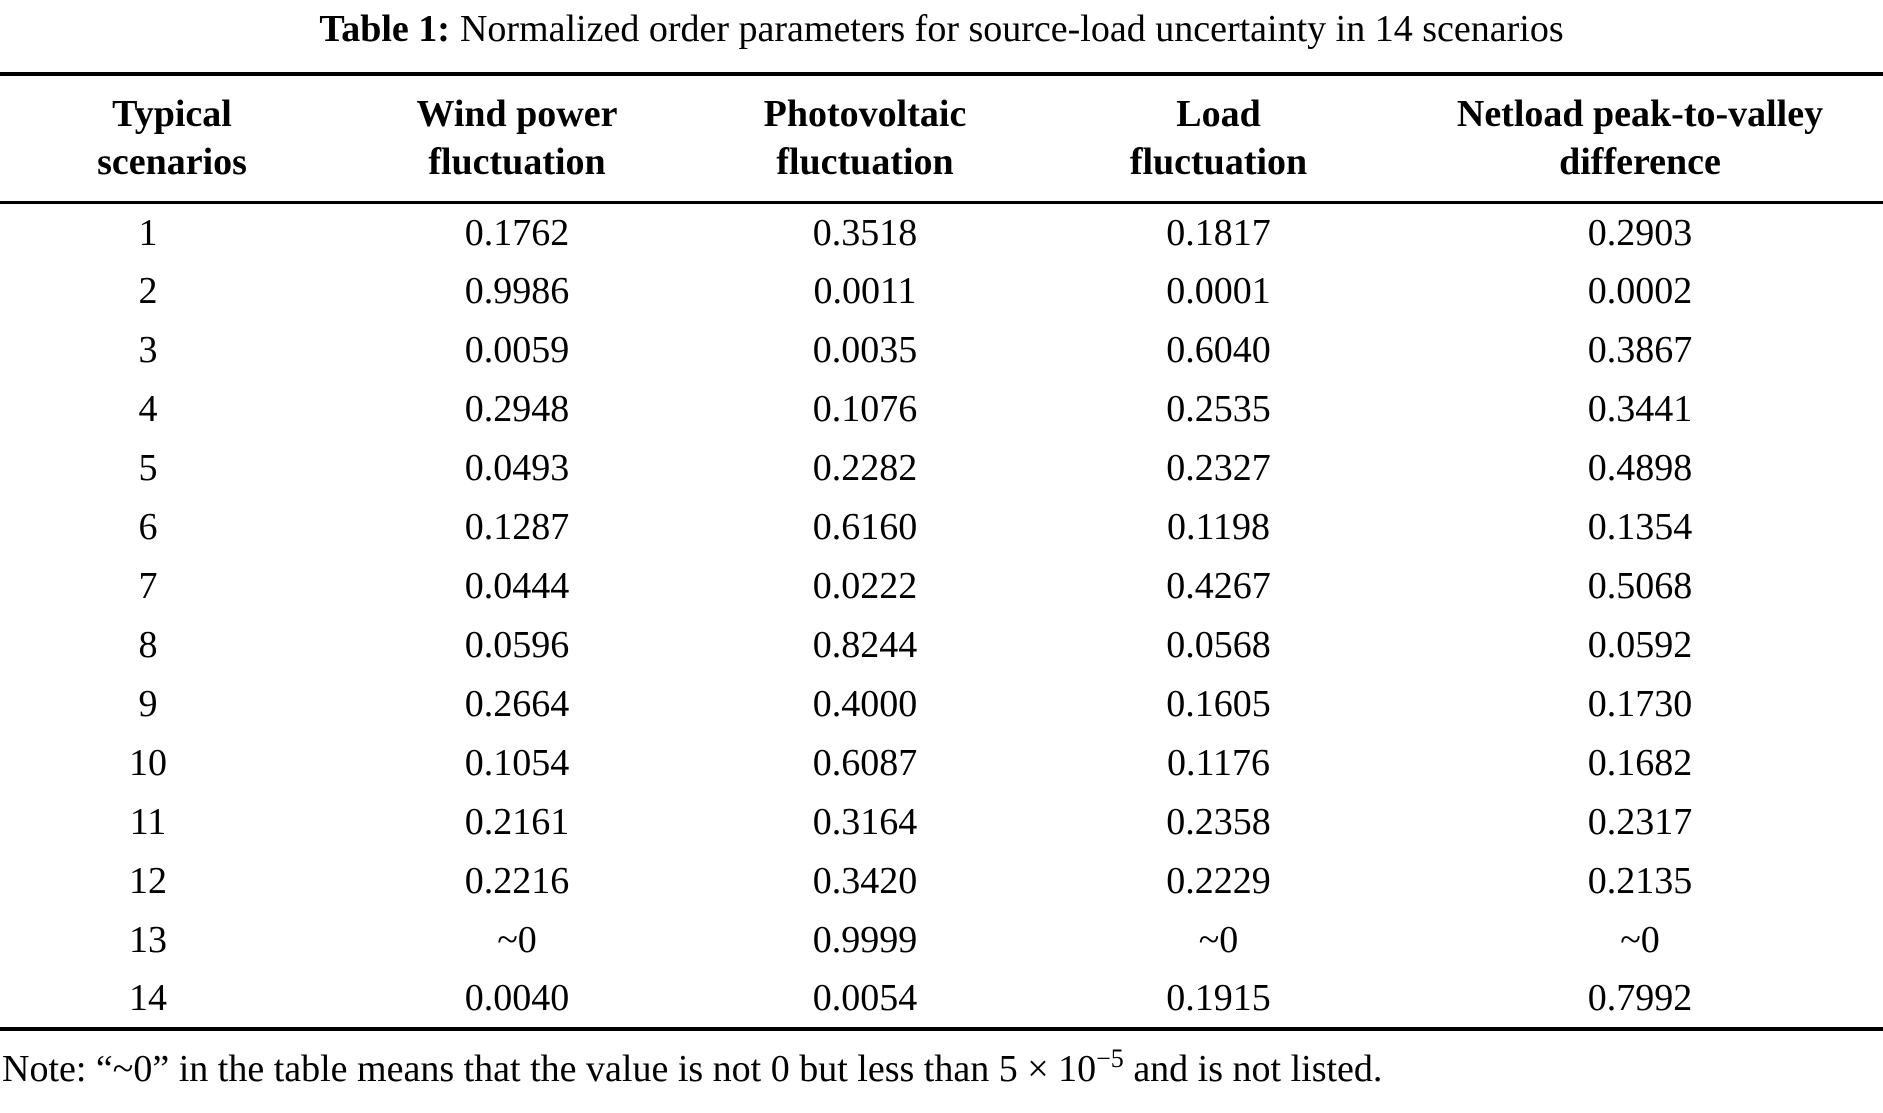  I want to click on value-cell: 0.0222, so click(865, 586).